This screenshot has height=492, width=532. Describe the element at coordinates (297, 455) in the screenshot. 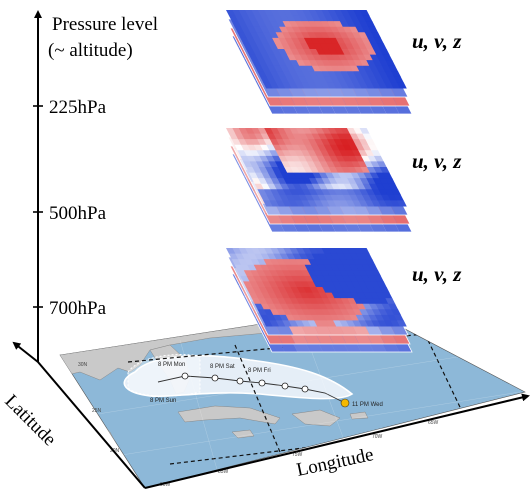

I see `longitude-tick-label: 75W` at that location.